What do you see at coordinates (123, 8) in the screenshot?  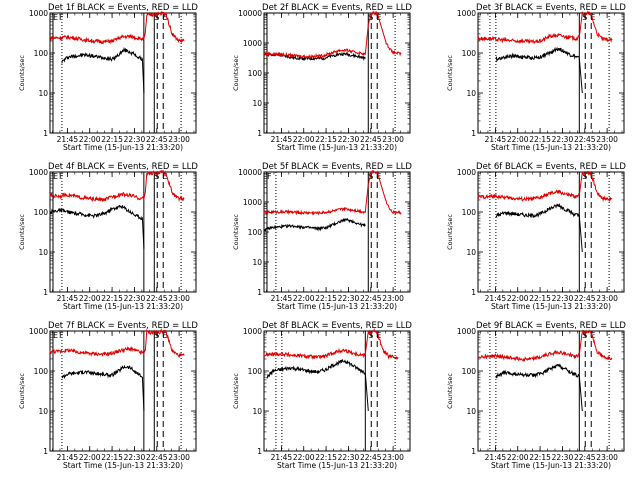 I see `panel-title-text: Det 1f BLACK = Events, RED = LLD` at bounding box center [123, 8].